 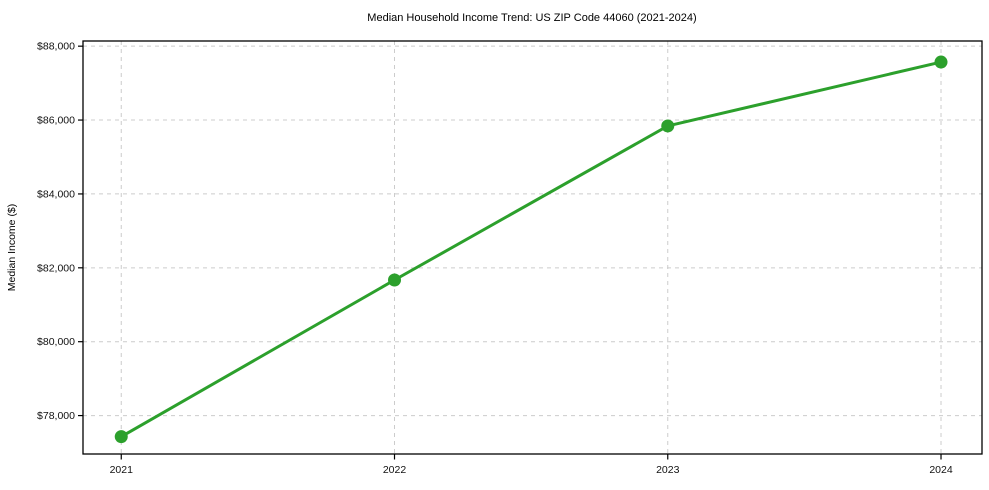 What do you see at coordinates (56, 268) in the screenshot?
I see `y-tick-label: $82,000` at bounding box center [56, 268].